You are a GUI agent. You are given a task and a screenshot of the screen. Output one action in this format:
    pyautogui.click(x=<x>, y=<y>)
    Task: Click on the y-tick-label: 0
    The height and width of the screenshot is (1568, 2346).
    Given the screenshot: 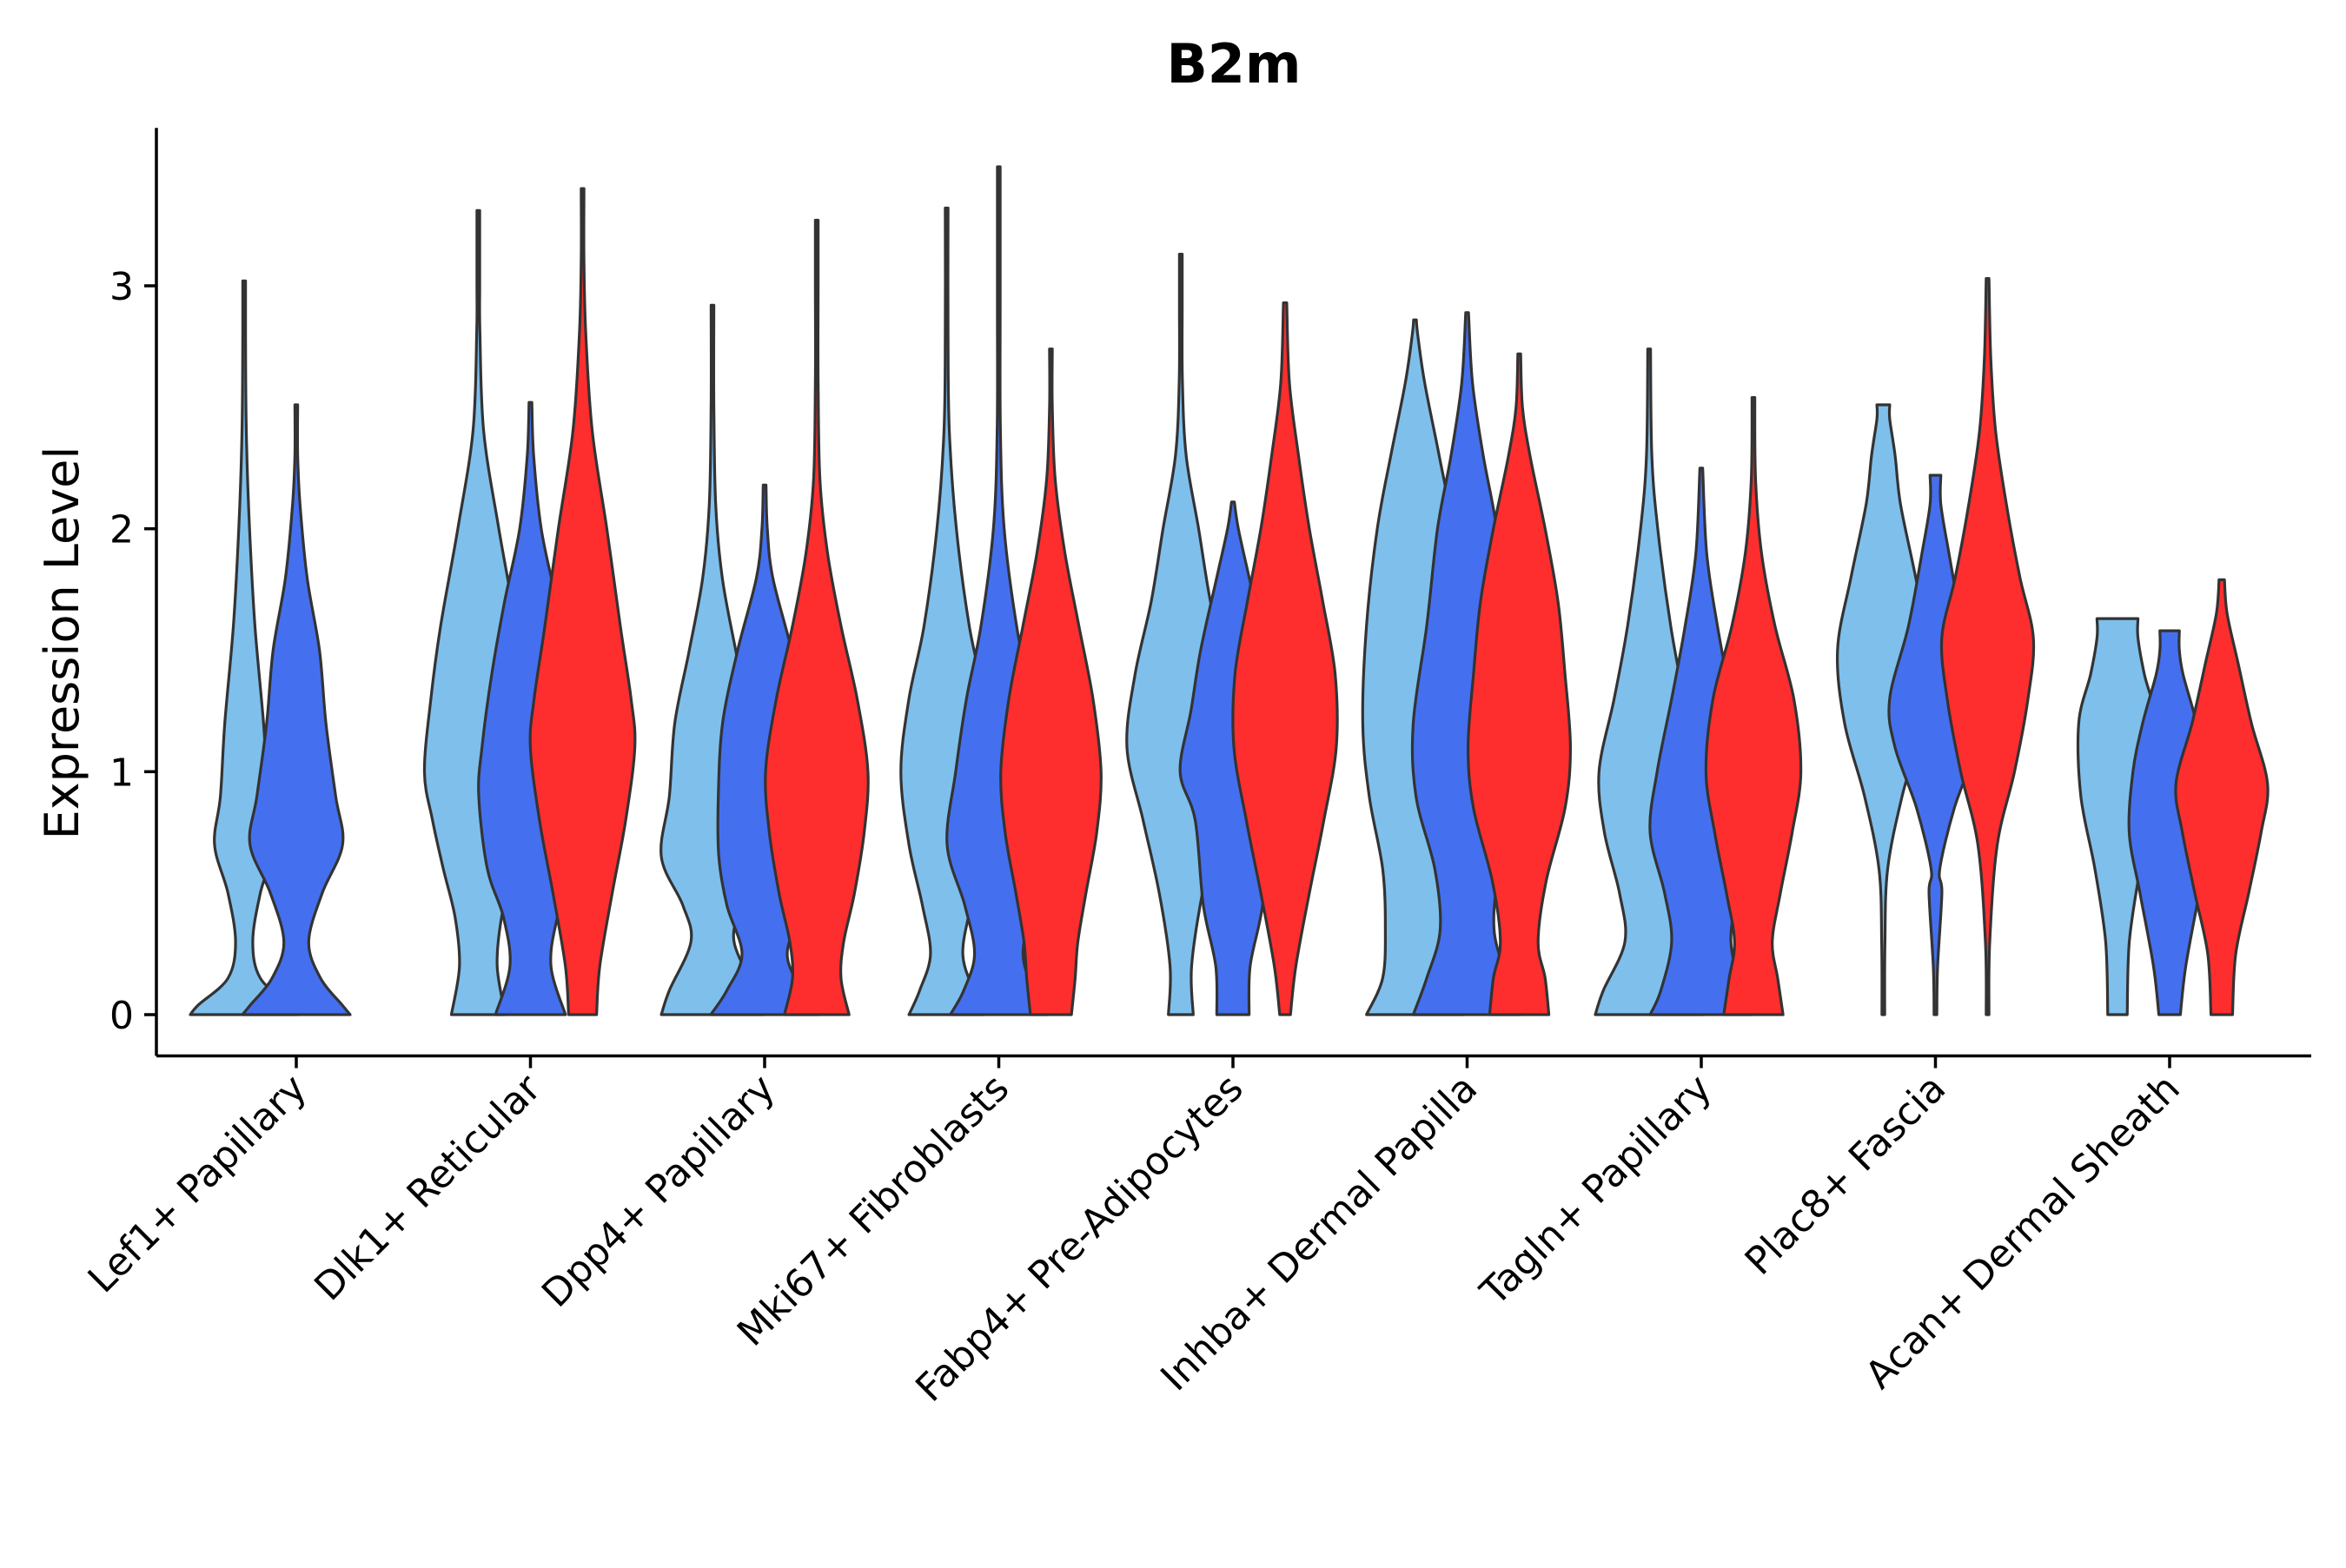 What is the action you would take?
    pyautogui.click(x=122, y=1016)
    